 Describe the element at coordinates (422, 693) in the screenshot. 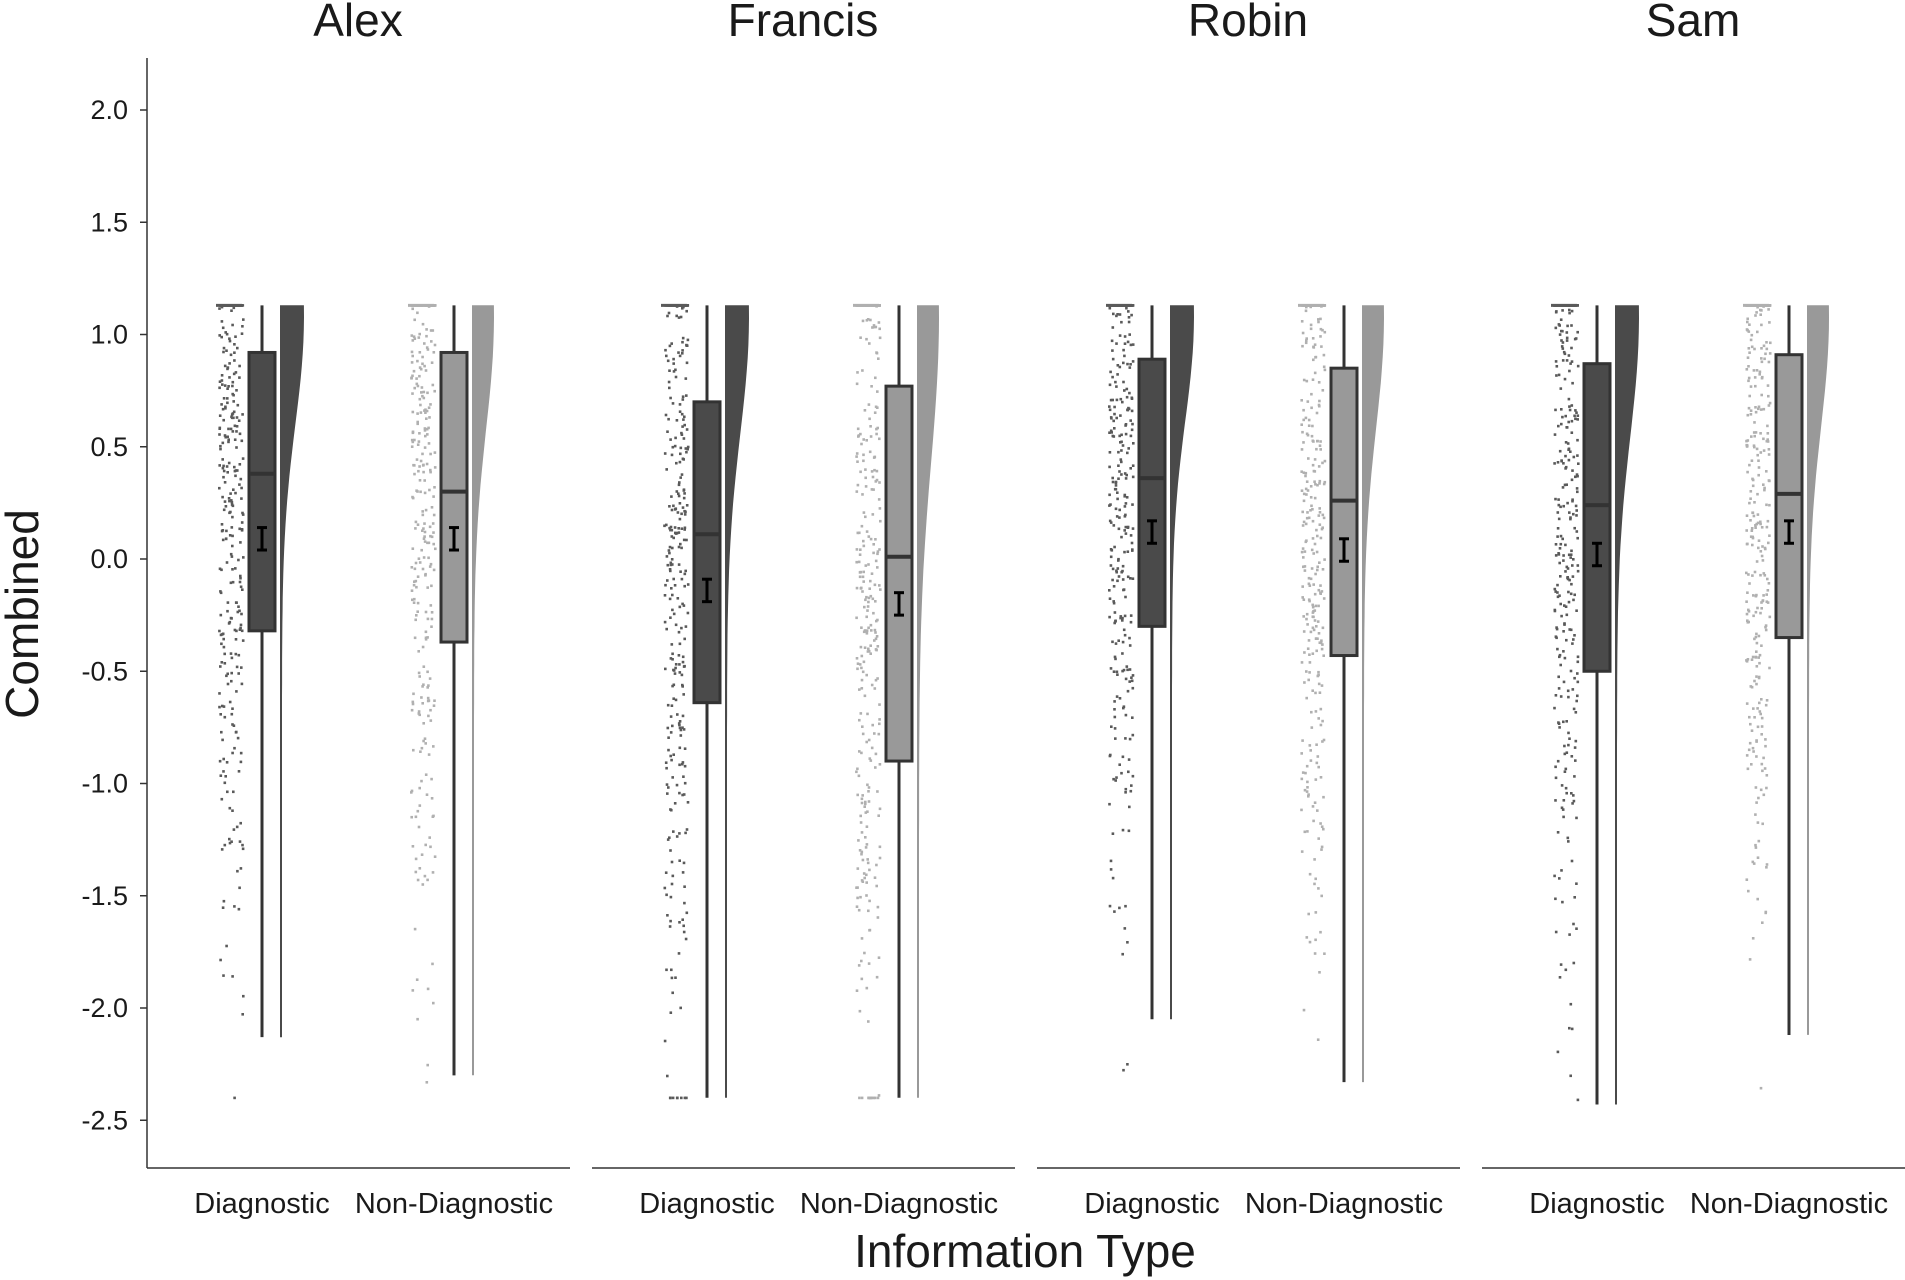

I see `rain-points` at that location.